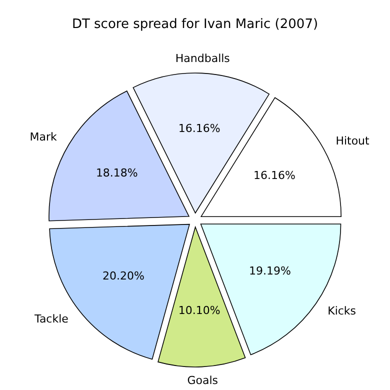 Image resolution: width=390 pixels, height=390 pixels. What do you see at coordinates (195, 24) in the screenshot?
I see `chart-title: DT score spread for Ivan Maric (2007)` at bounding box center [195, 24].